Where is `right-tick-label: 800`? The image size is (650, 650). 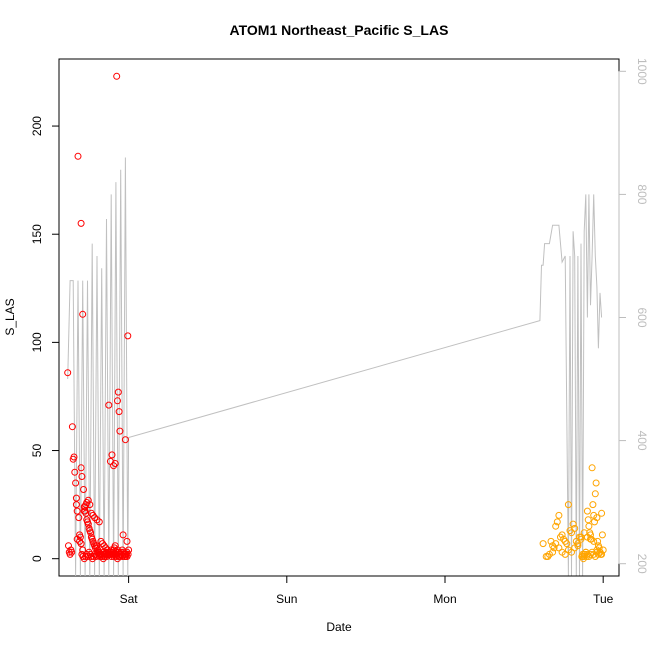
right-tick-label: 800 is located at coordinates (642, 194).